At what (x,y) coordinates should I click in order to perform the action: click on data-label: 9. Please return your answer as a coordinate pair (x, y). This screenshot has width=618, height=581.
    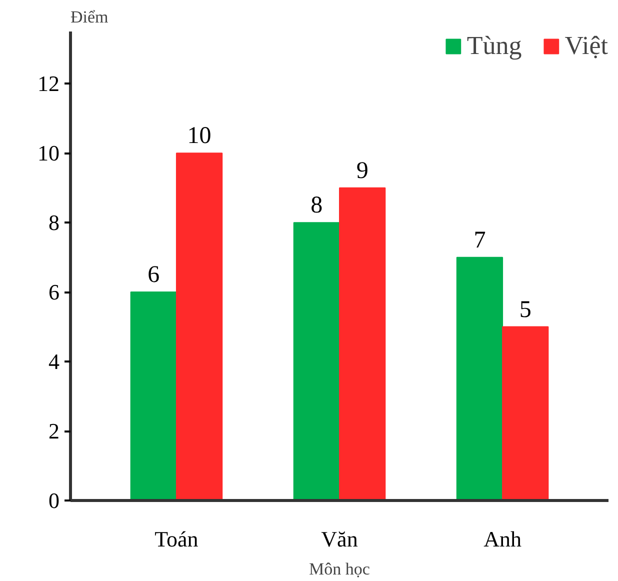
    Looking at the image, I should click on (362, 171).